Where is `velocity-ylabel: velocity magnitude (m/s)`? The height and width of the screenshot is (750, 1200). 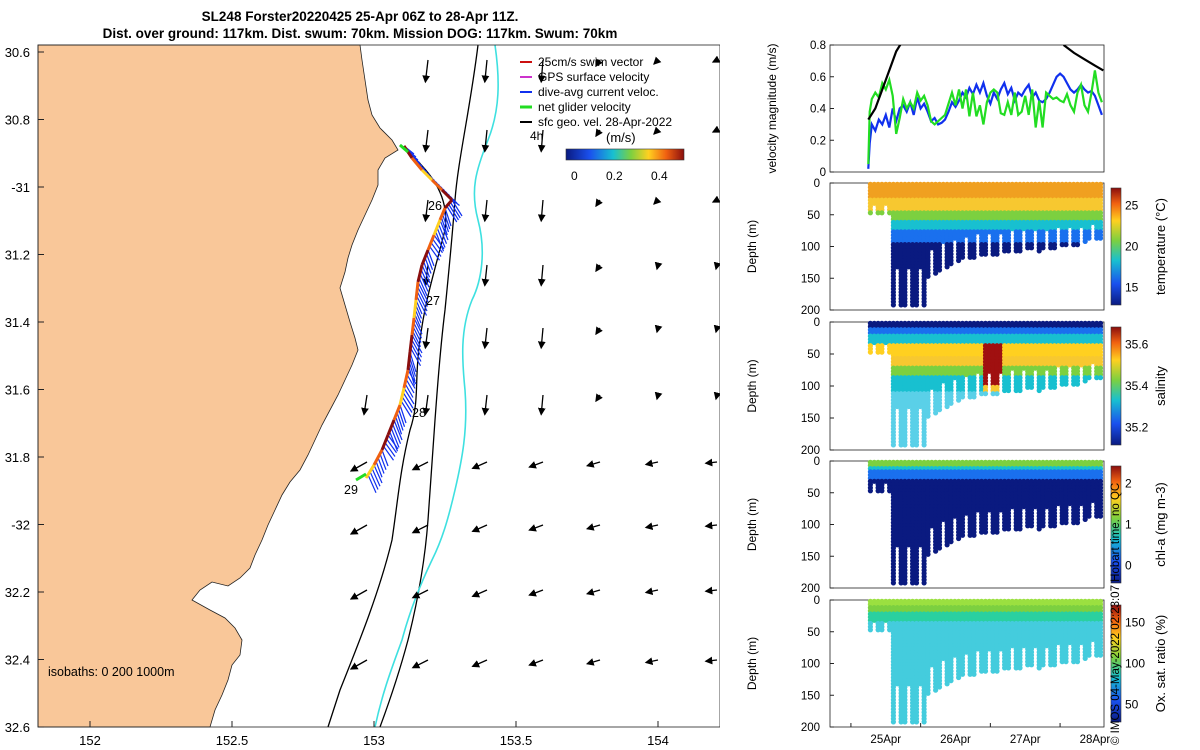
velocity-ylabel: velocity magnitude (m/s) is located at coordinates (772, 108).